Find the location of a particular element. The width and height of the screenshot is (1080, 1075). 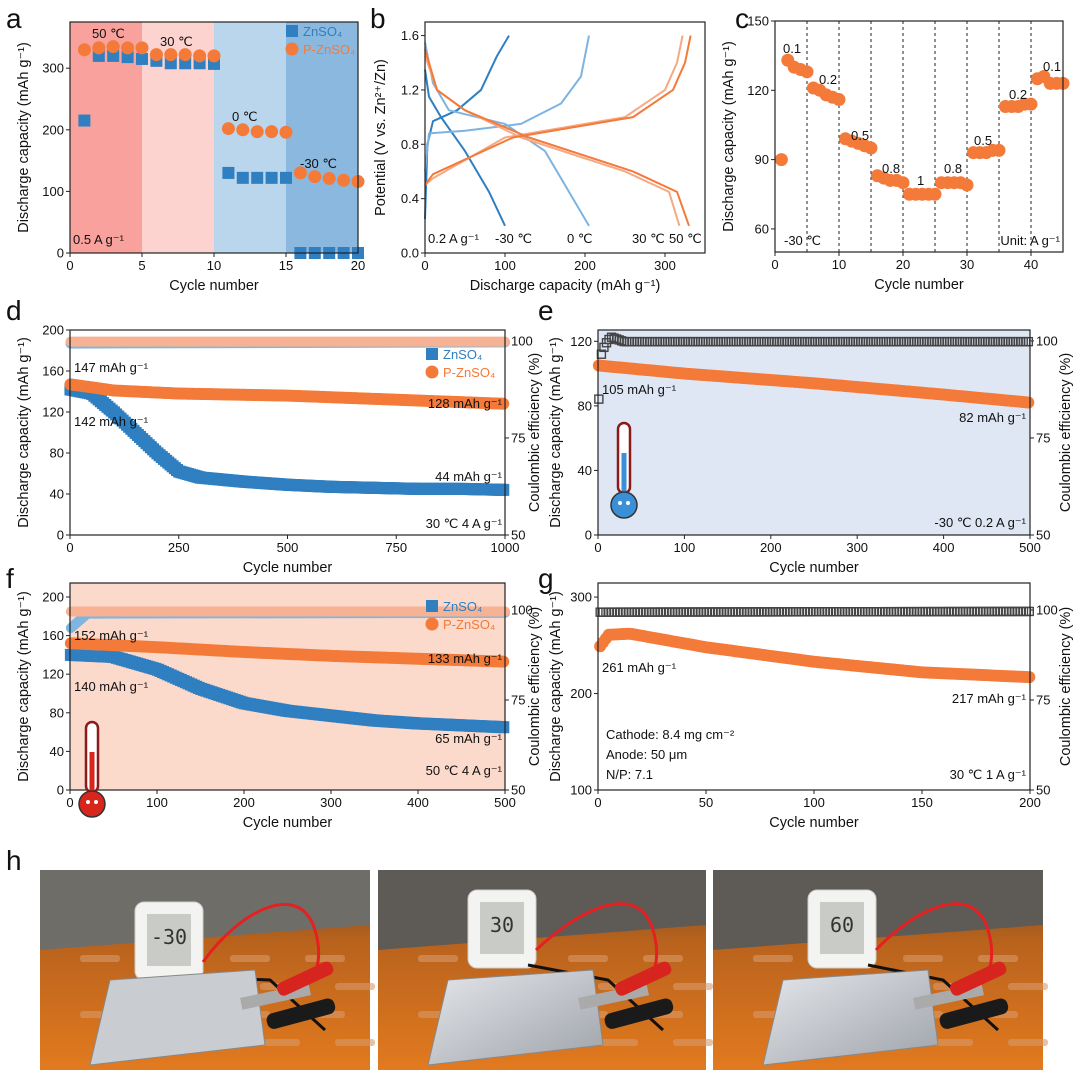

temperature-band is located at coordinates (250, 137).